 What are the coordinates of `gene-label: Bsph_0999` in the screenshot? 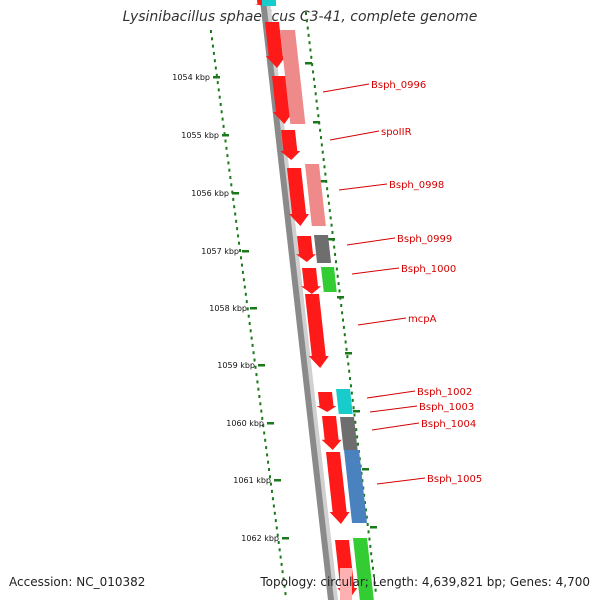 It's located at (424, 239).